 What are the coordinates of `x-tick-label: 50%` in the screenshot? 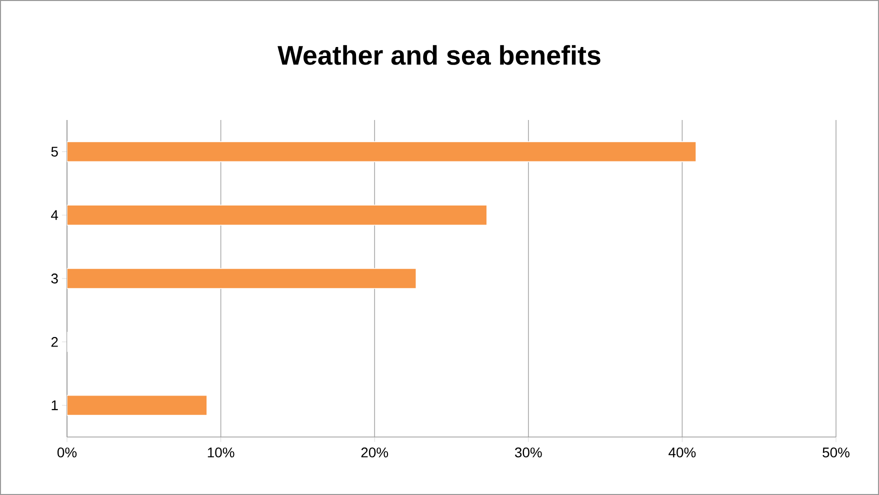 It's located at (836, 453).